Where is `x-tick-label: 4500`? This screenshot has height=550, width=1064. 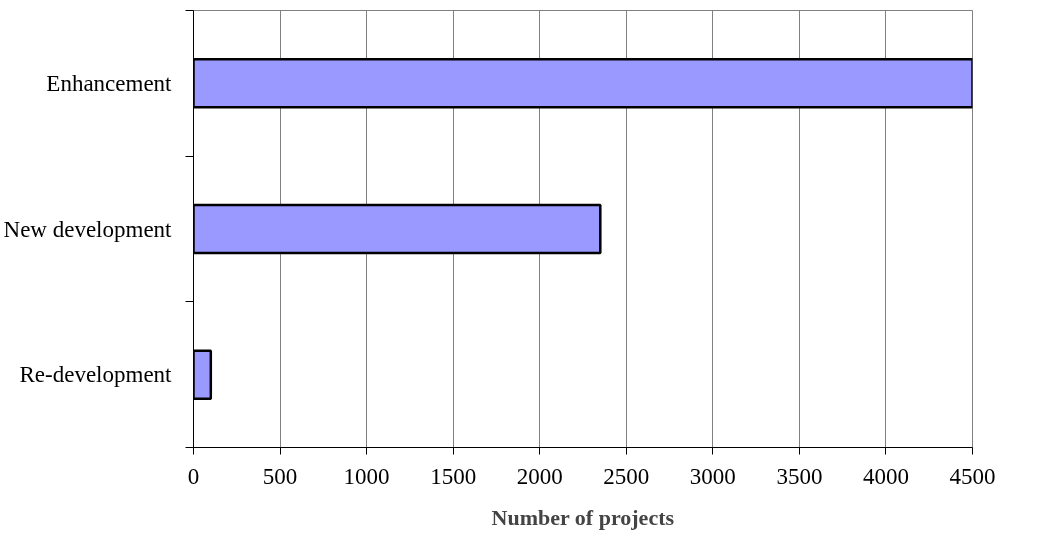
x-tick-label: 4500 is located at coordinates (972, 476).